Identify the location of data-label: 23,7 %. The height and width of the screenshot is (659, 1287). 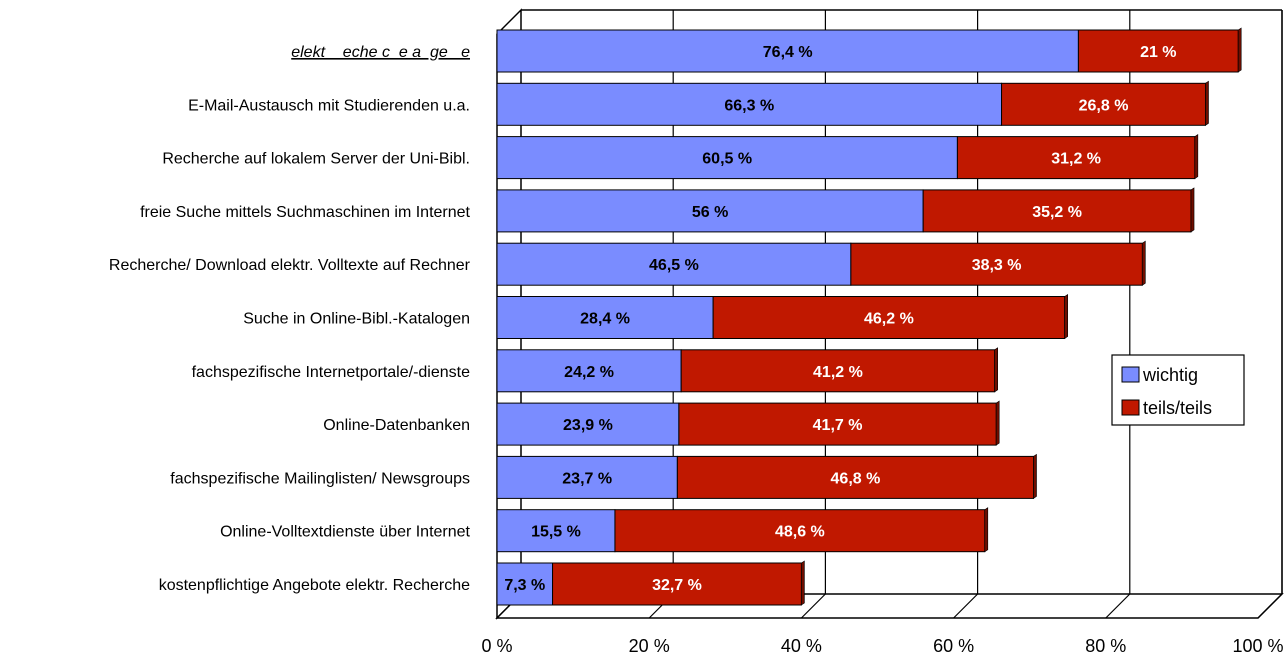
(587, 478).